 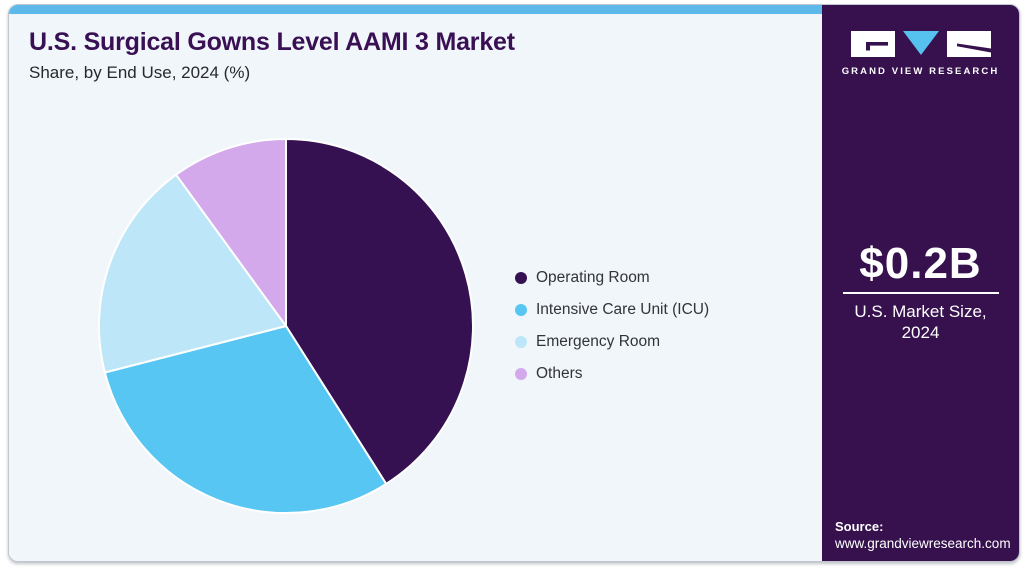 What do you see at coordinates (920, 322) in the screenshot?
I see `market-size-label: U.S. Market Size, 2024` at bounding box center [920, 322].